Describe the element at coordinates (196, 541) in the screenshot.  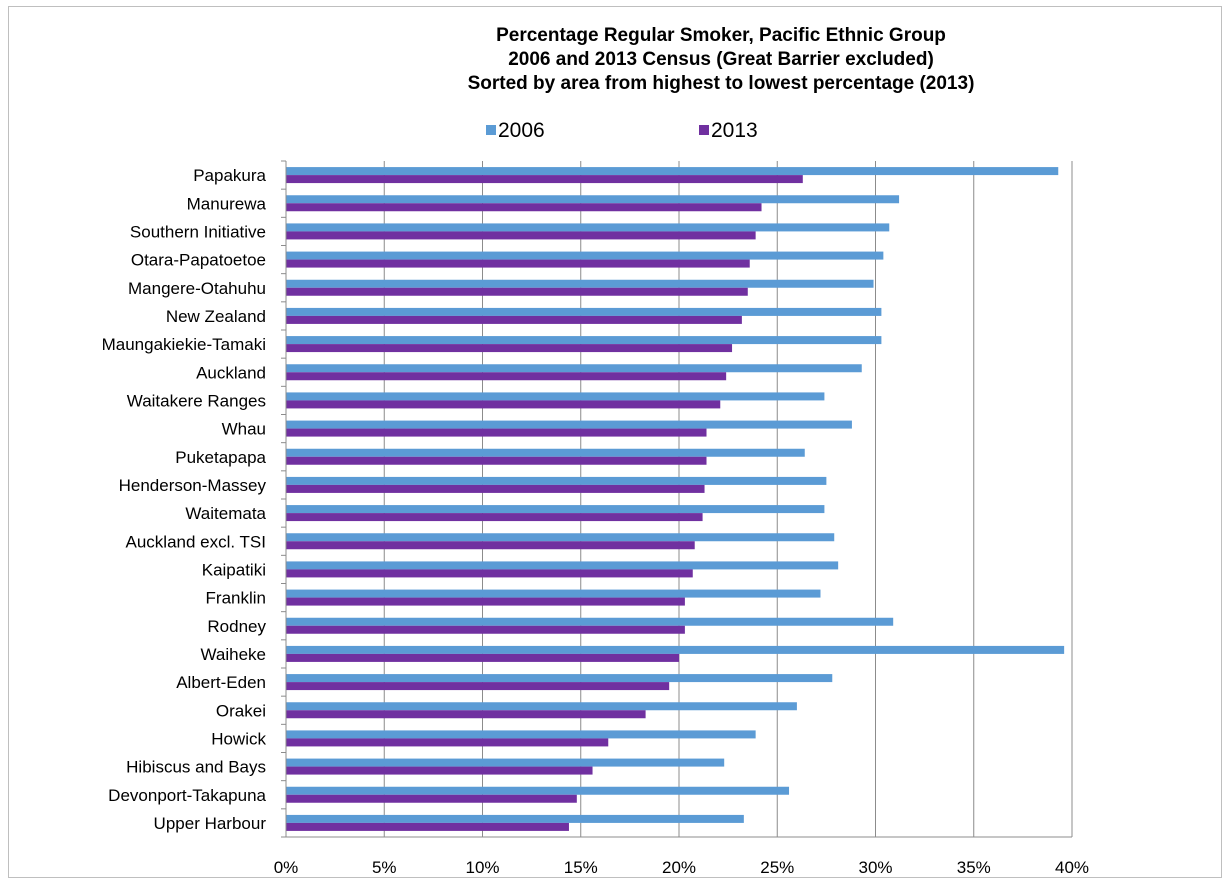
I see `category-label: Auckland excl. TSI` at that location.